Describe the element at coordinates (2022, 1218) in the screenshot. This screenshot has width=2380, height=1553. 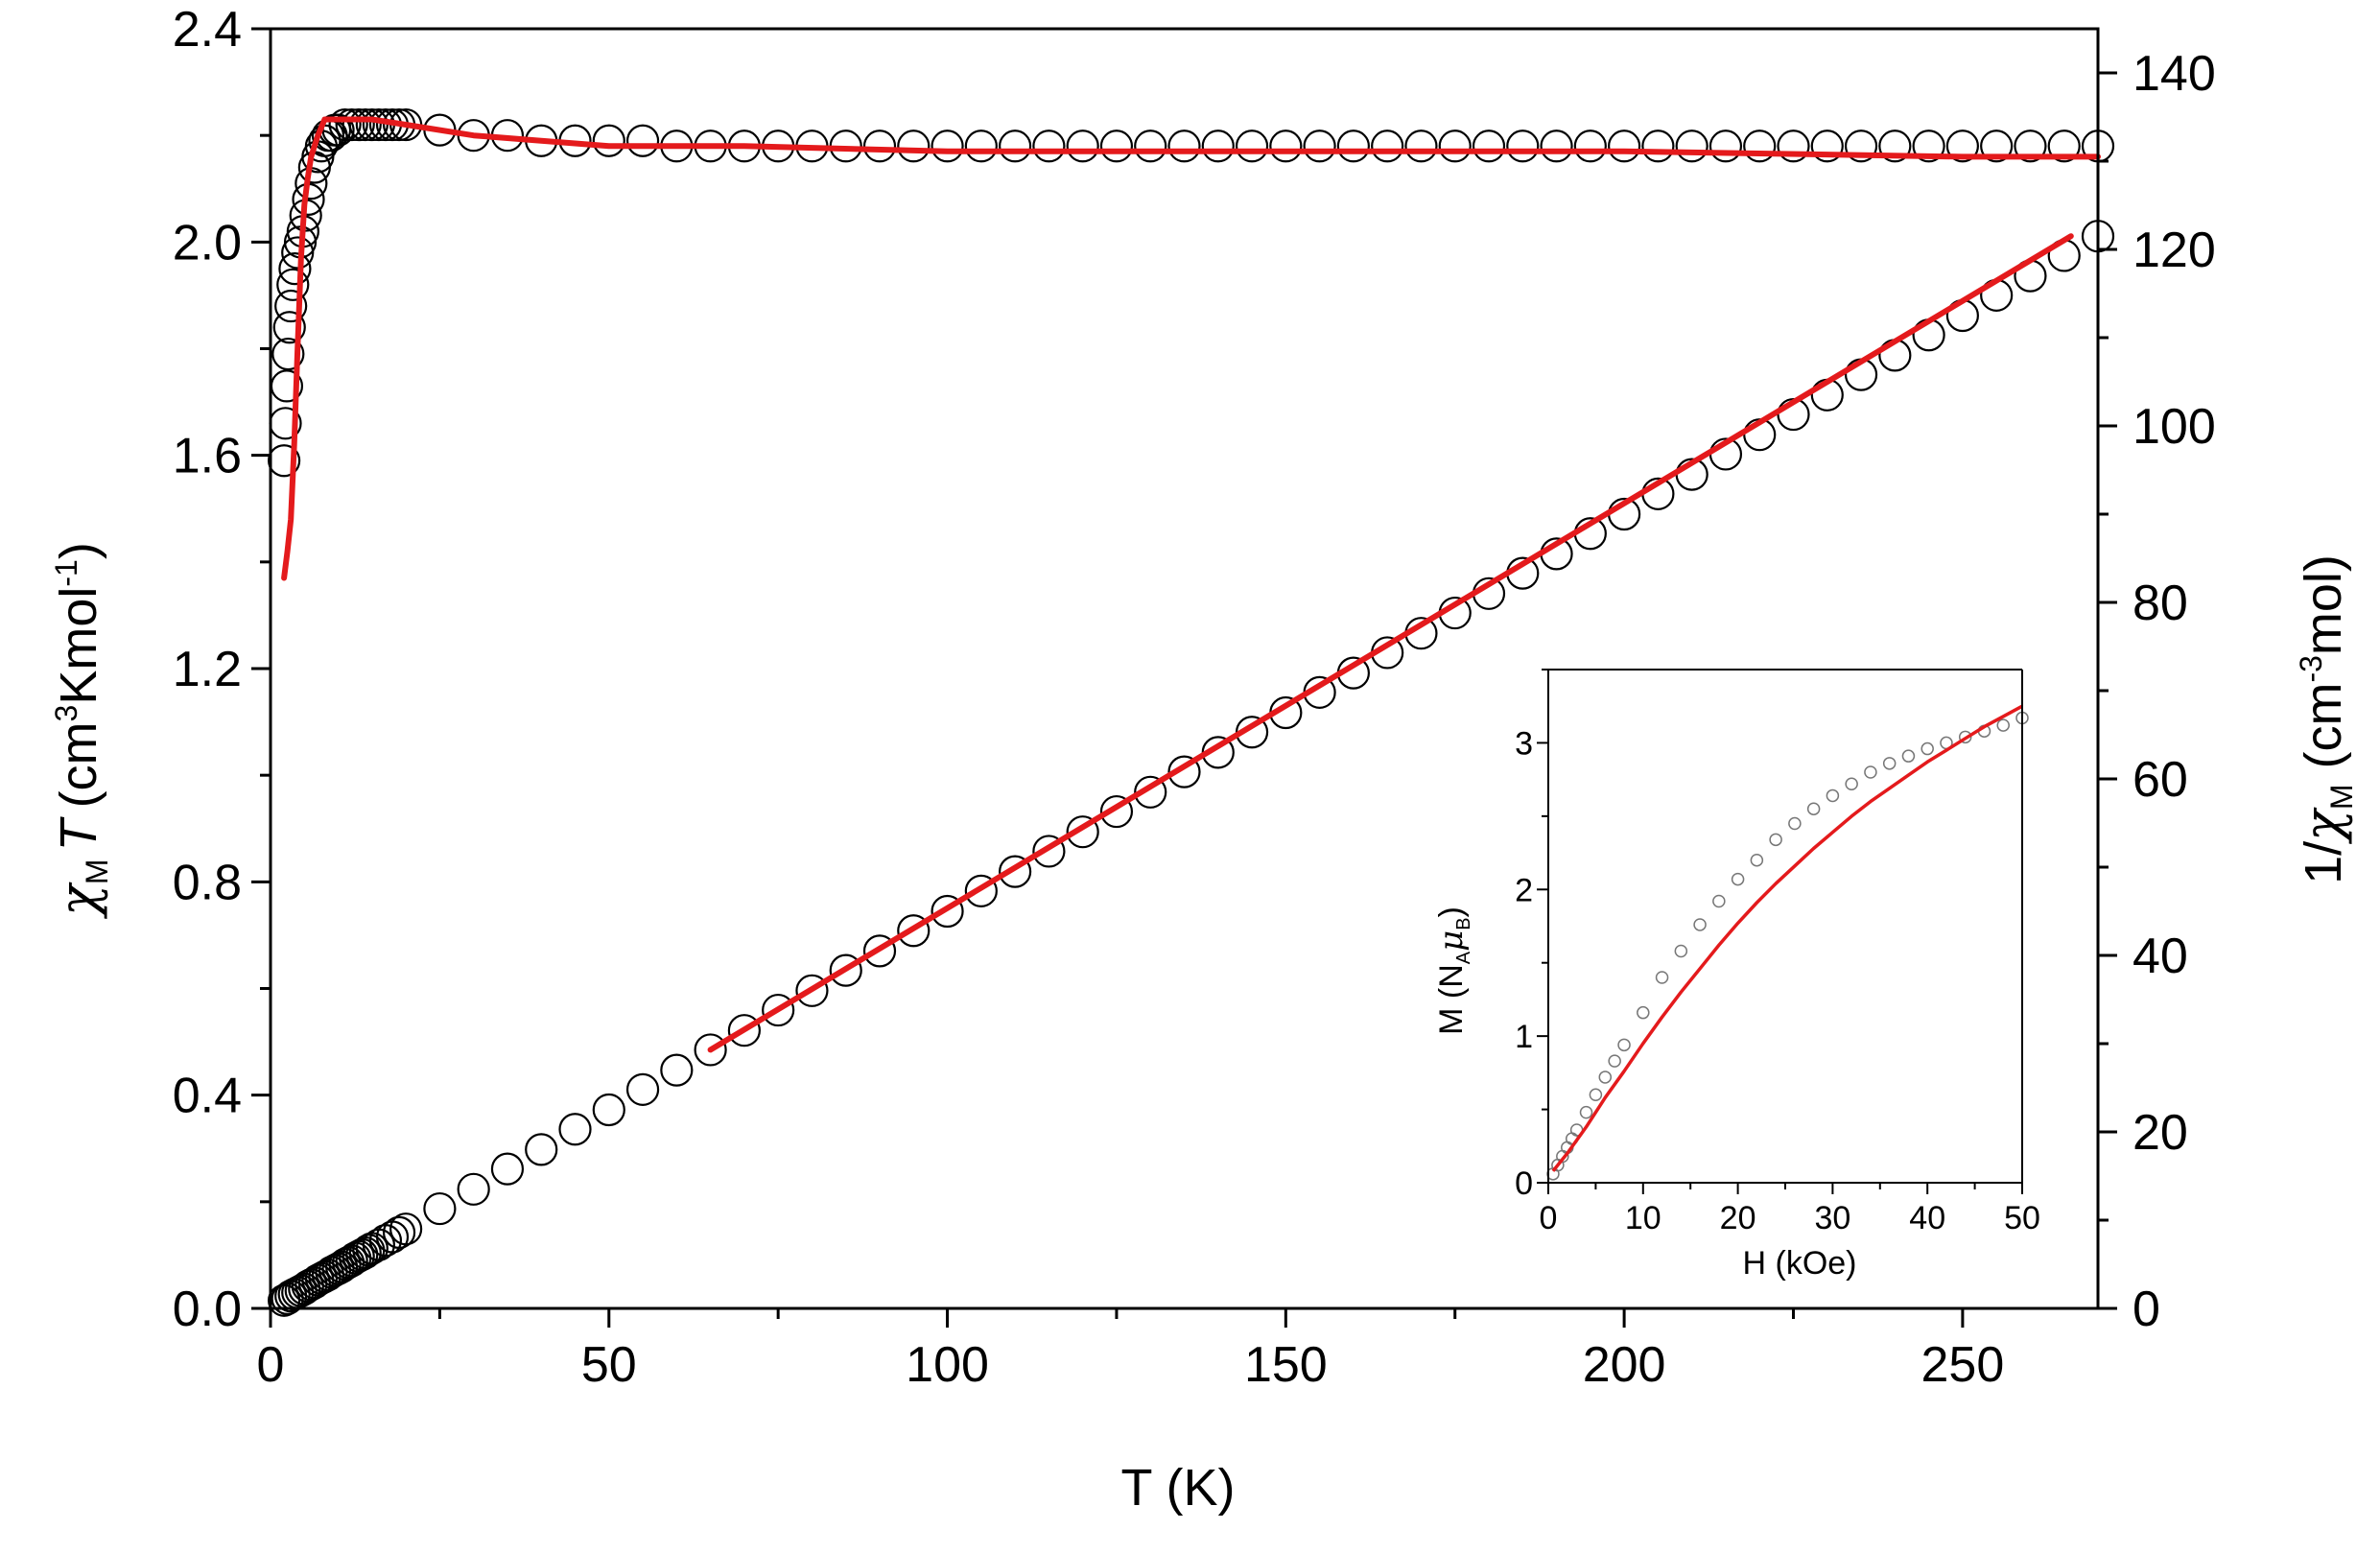
I see `inset-x-tick-label: 50` at that location.